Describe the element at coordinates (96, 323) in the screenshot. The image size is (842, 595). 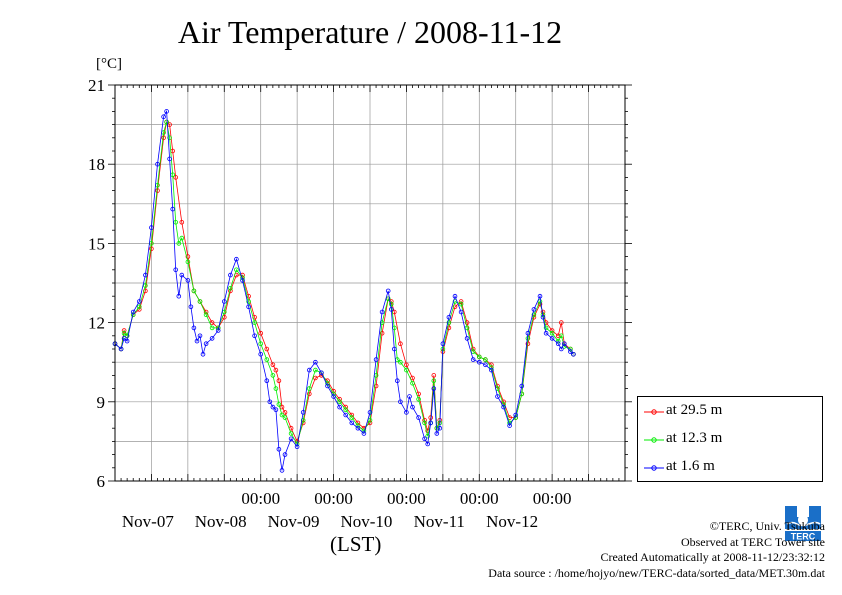
I see `y-tick-label: 12` at that location.